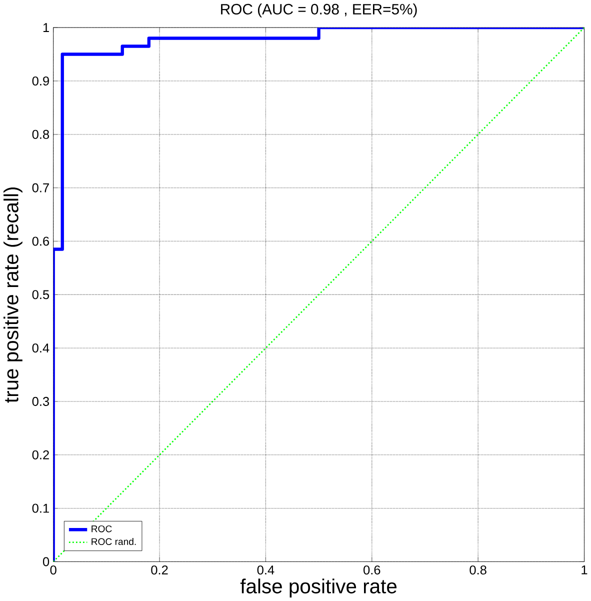  Describe the element at coordinates (41, 348) in the screenshot. I see `y-tick-label: 0.4` at that location.